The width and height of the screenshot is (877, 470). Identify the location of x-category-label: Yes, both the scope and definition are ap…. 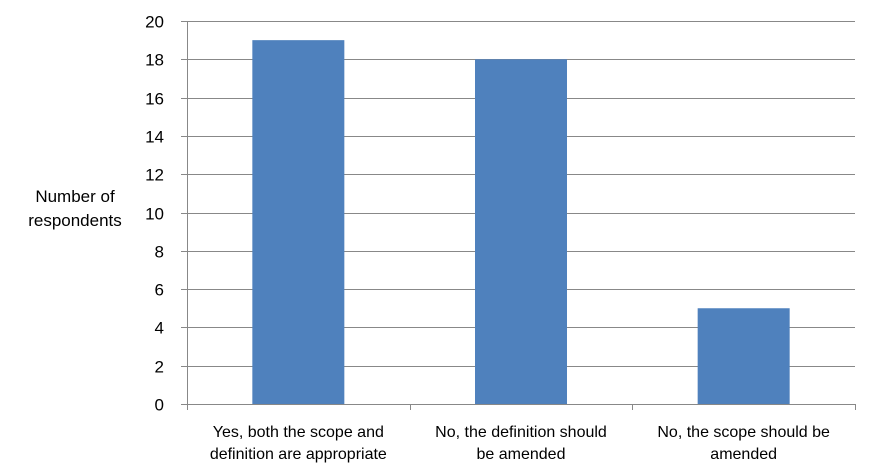
(298, 444).